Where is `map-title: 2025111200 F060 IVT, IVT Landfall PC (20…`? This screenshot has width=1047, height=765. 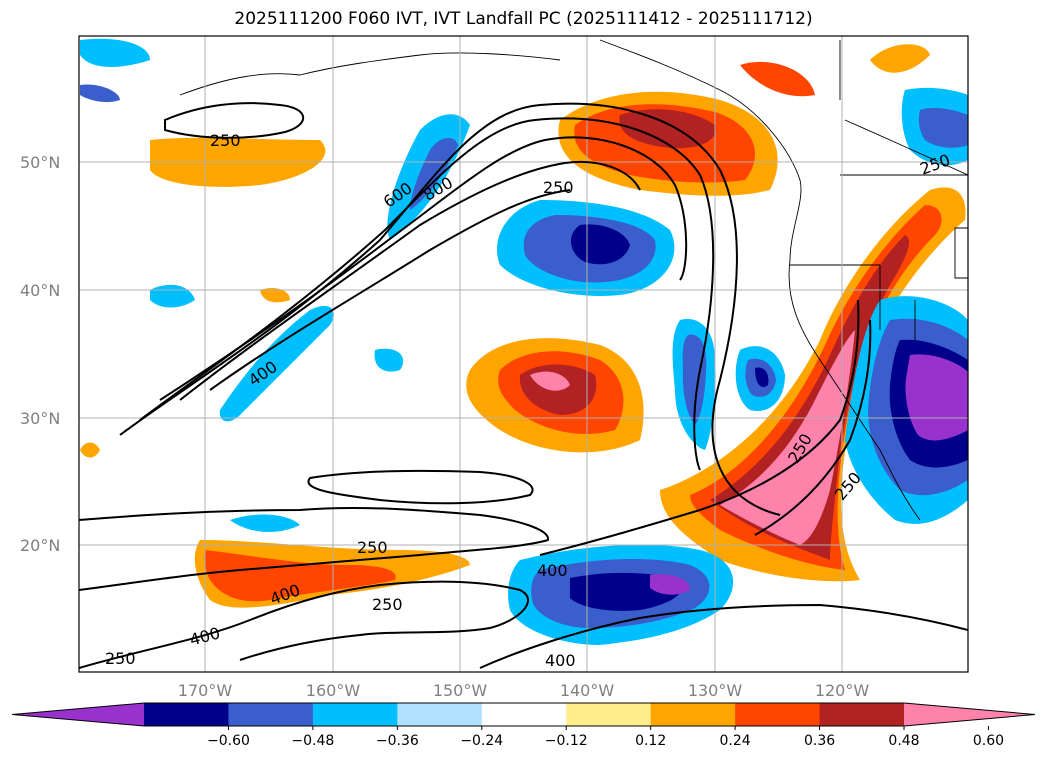 map-title: 2025111200 F060 IVT, IVT Landfall PC (20… is located at coordinates (523, 19).